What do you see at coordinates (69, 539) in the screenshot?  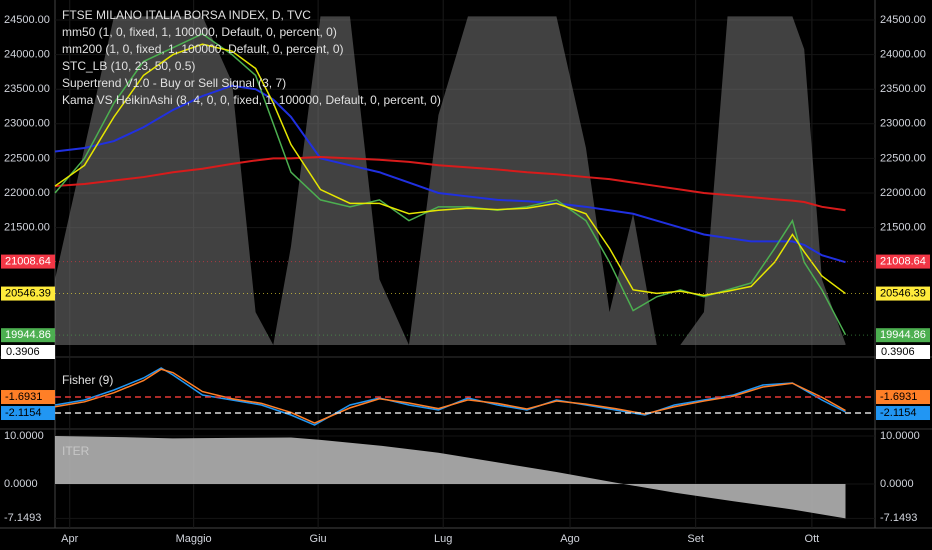 I see `x-tick-label: Apr` at bounding box center [69, 539].